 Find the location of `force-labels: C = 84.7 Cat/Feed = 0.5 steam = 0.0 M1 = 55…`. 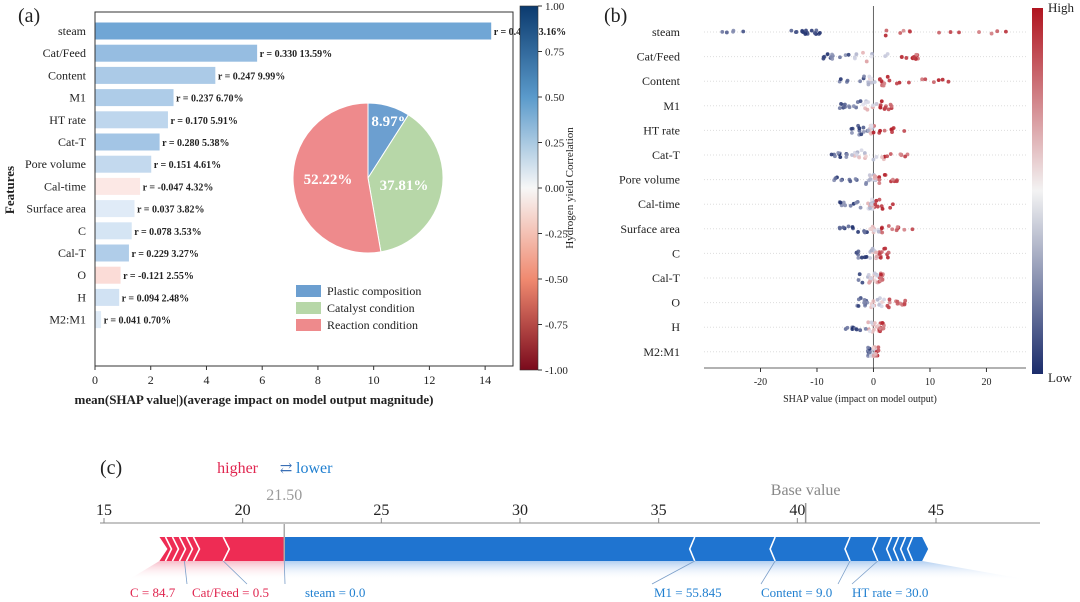

force-labels: C = 84.7 Cat/Feed = 0.5 steam = 0.0 M1 = 55… is located at coordinates (529, 580).